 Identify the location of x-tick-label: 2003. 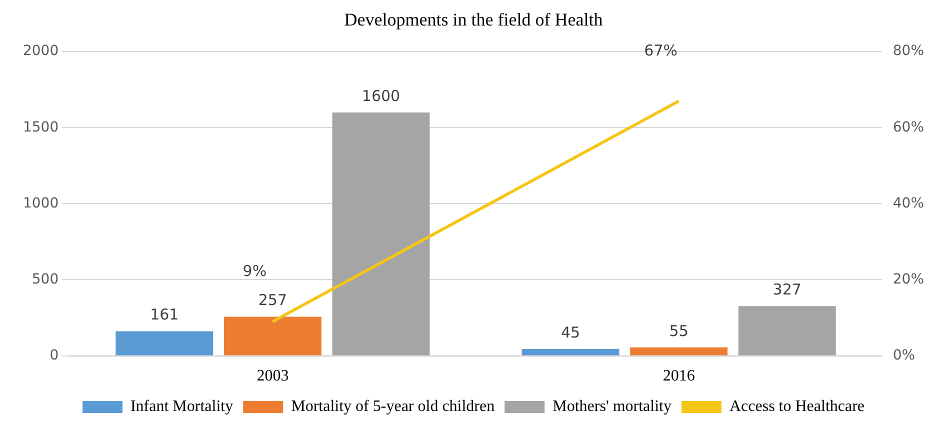
(272, 376).